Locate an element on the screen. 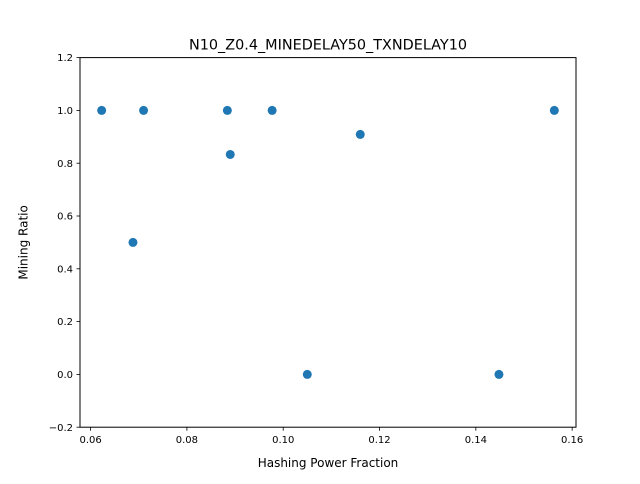 The width and height of the screenshot is (640, 484). y-tick-label: 0.4 is located at coordinates (65, 269).